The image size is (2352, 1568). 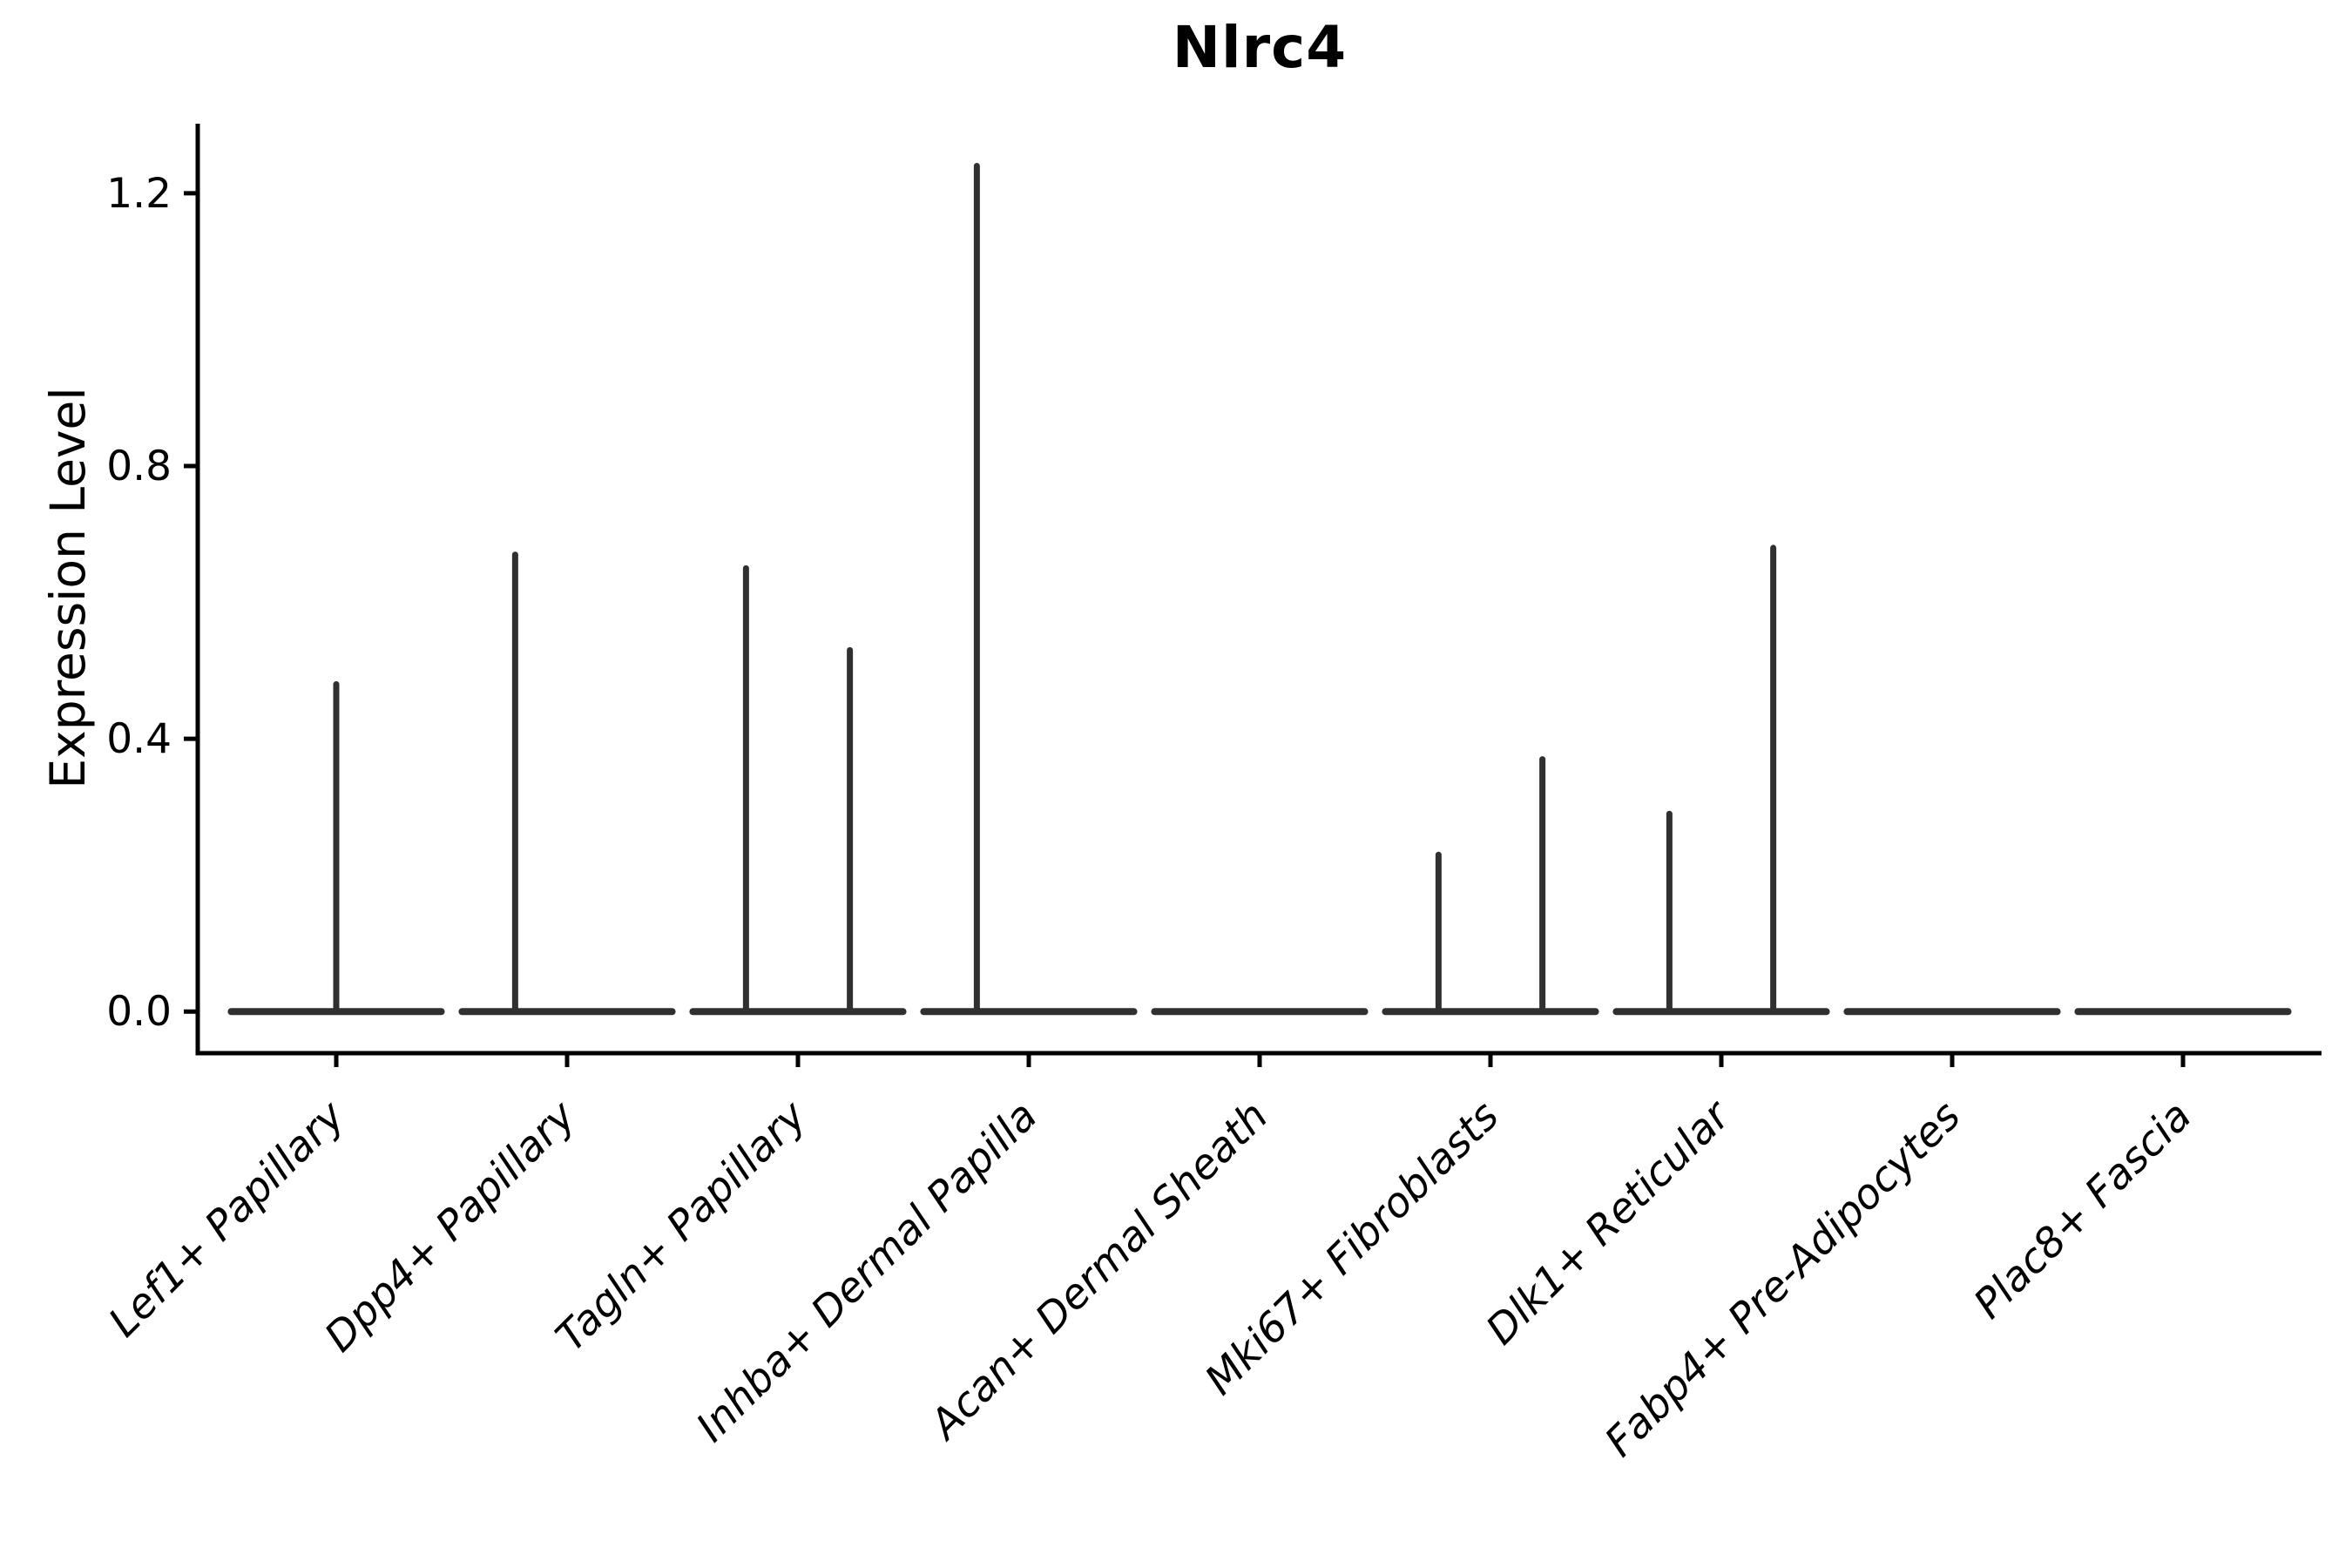 What do you see at coordinates (682, 1227) in the screenshot?
I see `x-tick-label: Tagln+ Papillary` at bounding box center [682, 1227].